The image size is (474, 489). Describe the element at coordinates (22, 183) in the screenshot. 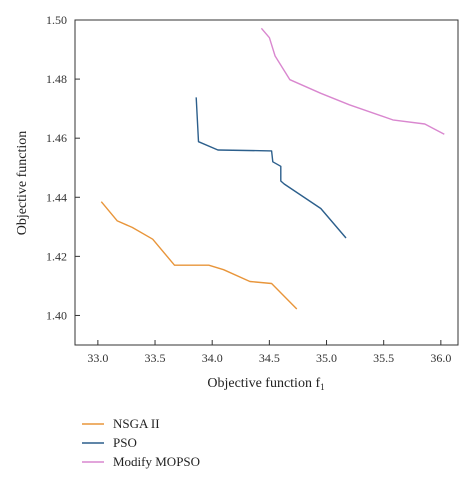

I see `y-axis-title: Objective function` at that location.